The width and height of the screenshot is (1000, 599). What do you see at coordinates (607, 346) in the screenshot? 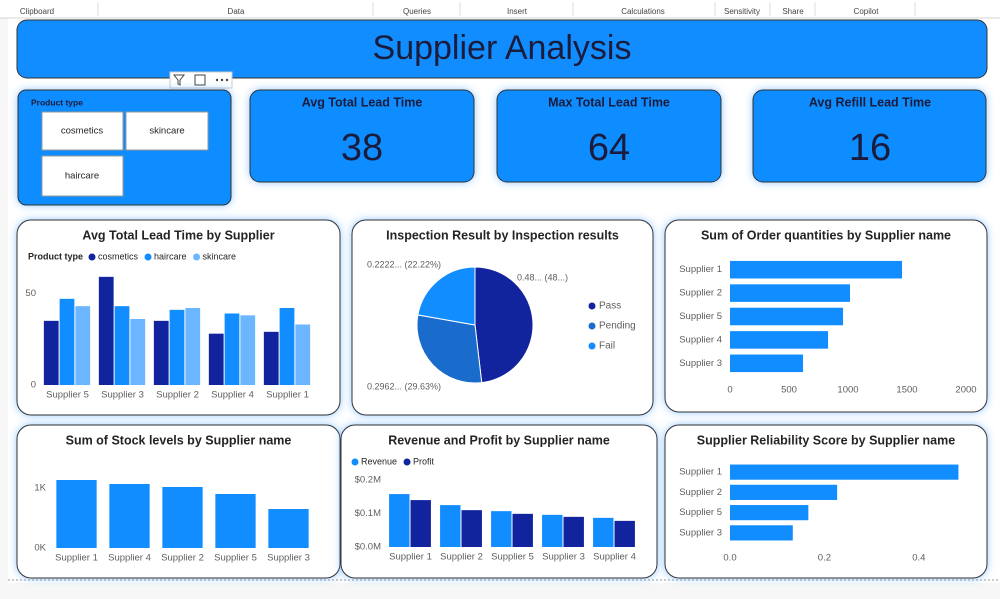
I see `legend-label: Fail` at bounding box center [607, 346].